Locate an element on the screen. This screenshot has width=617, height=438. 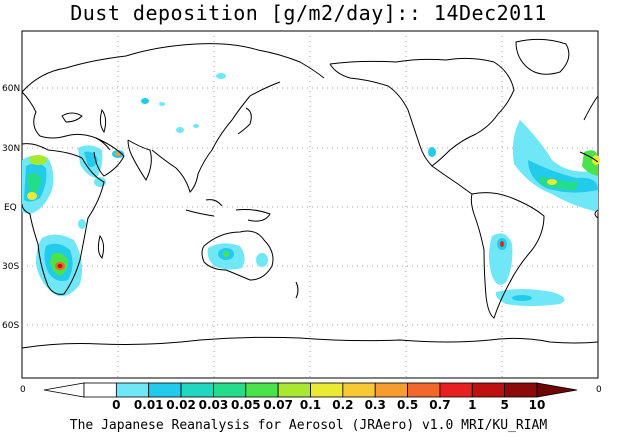
colorbar-level-label: 0.7 is located at coordinates (439, 405).